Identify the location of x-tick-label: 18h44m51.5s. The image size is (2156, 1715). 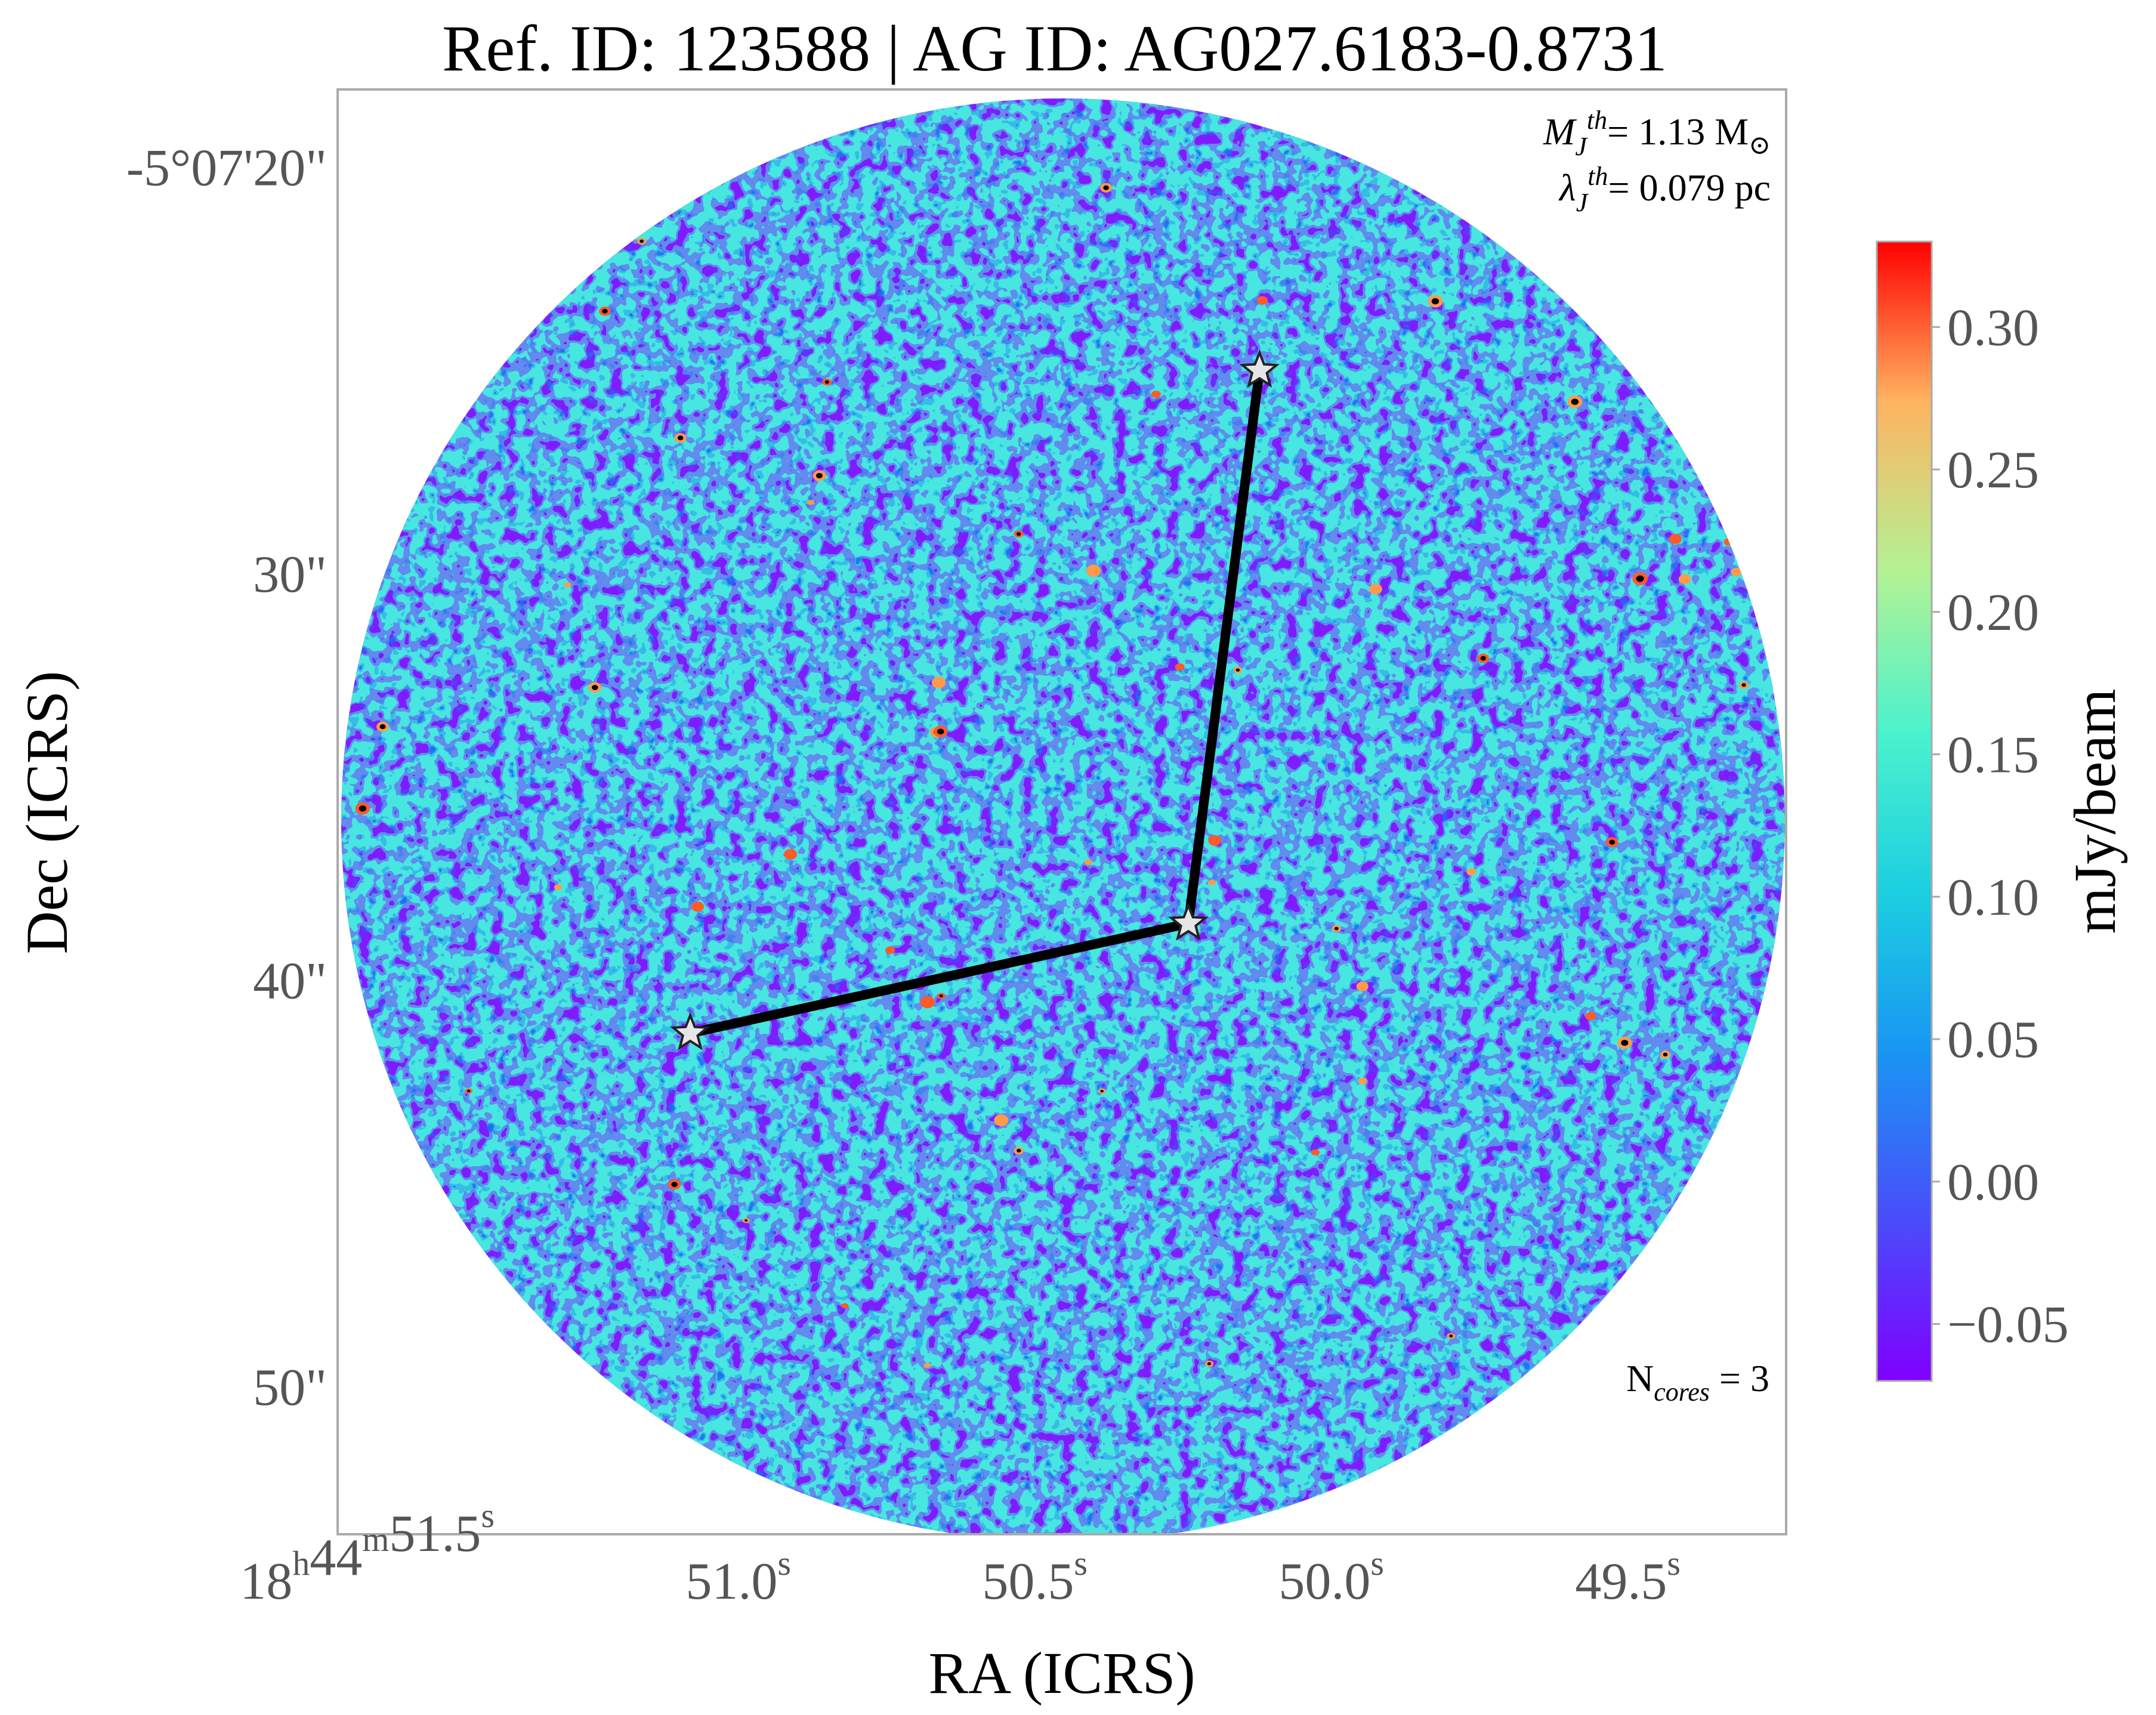
(367, 1554).